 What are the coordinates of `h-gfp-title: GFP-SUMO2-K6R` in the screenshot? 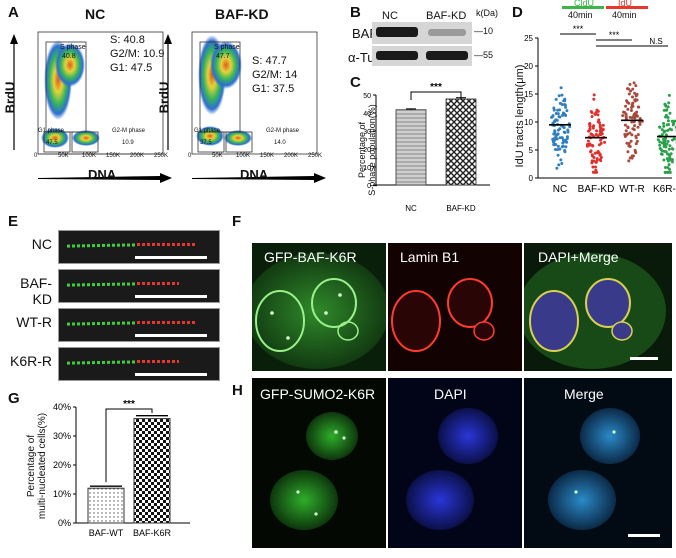 It's located at (318, 394).